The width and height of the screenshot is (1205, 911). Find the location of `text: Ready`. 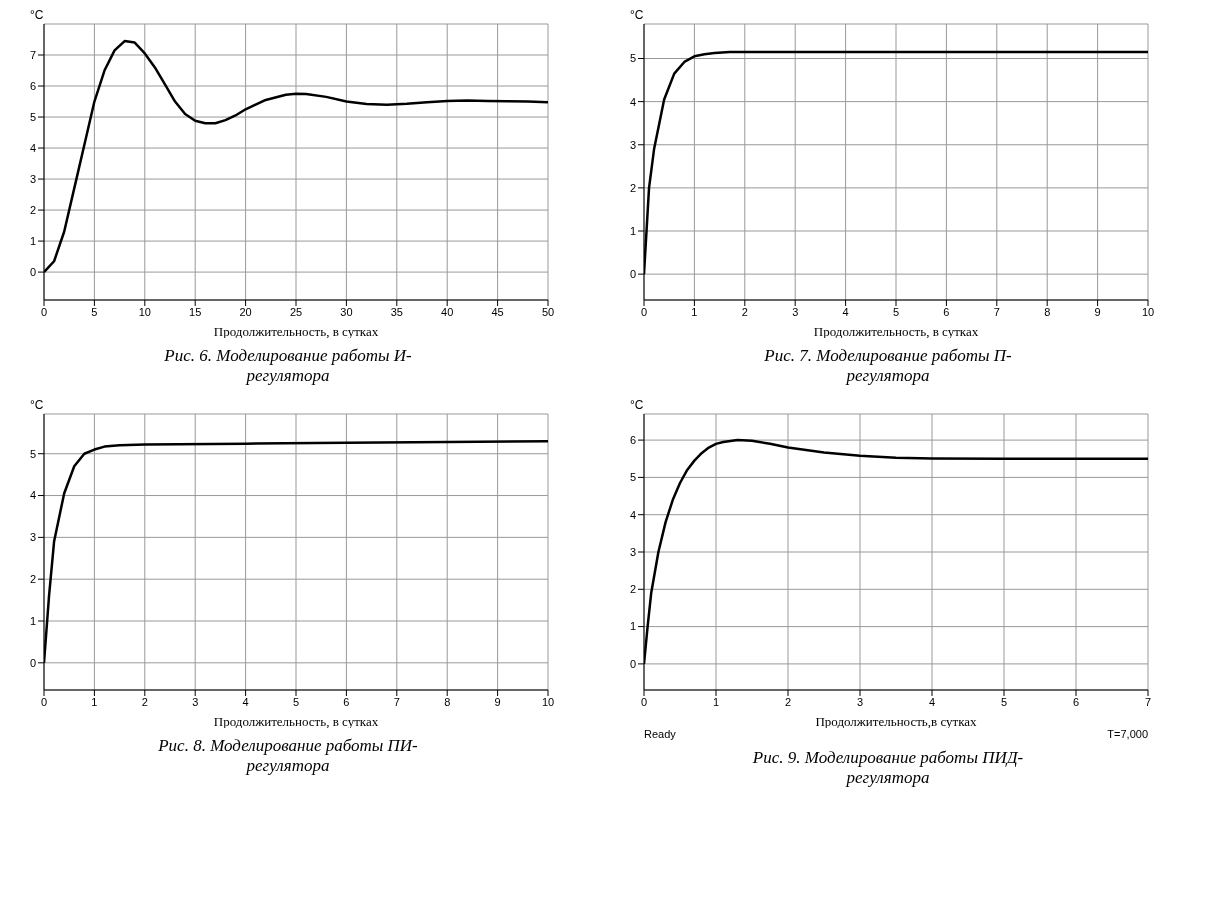

text: Ready is located at coordinates (660, 734).